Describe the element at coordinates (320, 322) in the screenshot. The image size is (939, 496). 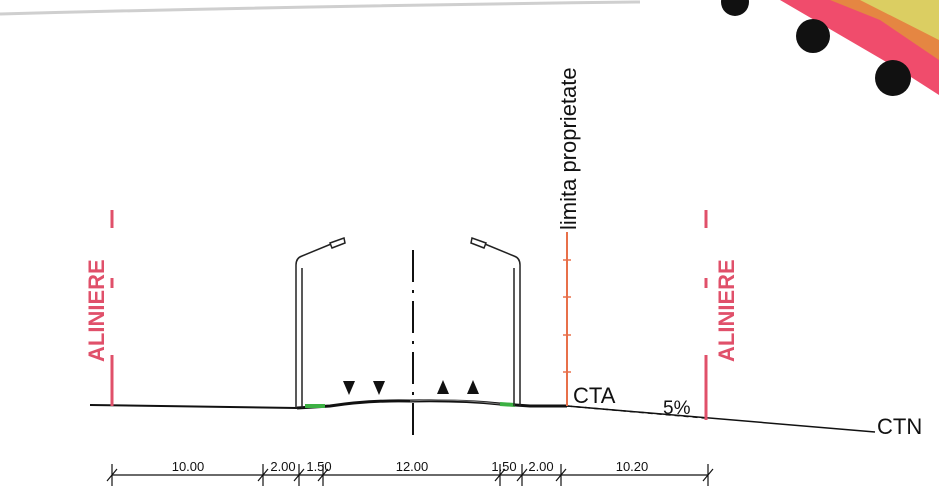
I see `street-lamp-left-icon` at that location.